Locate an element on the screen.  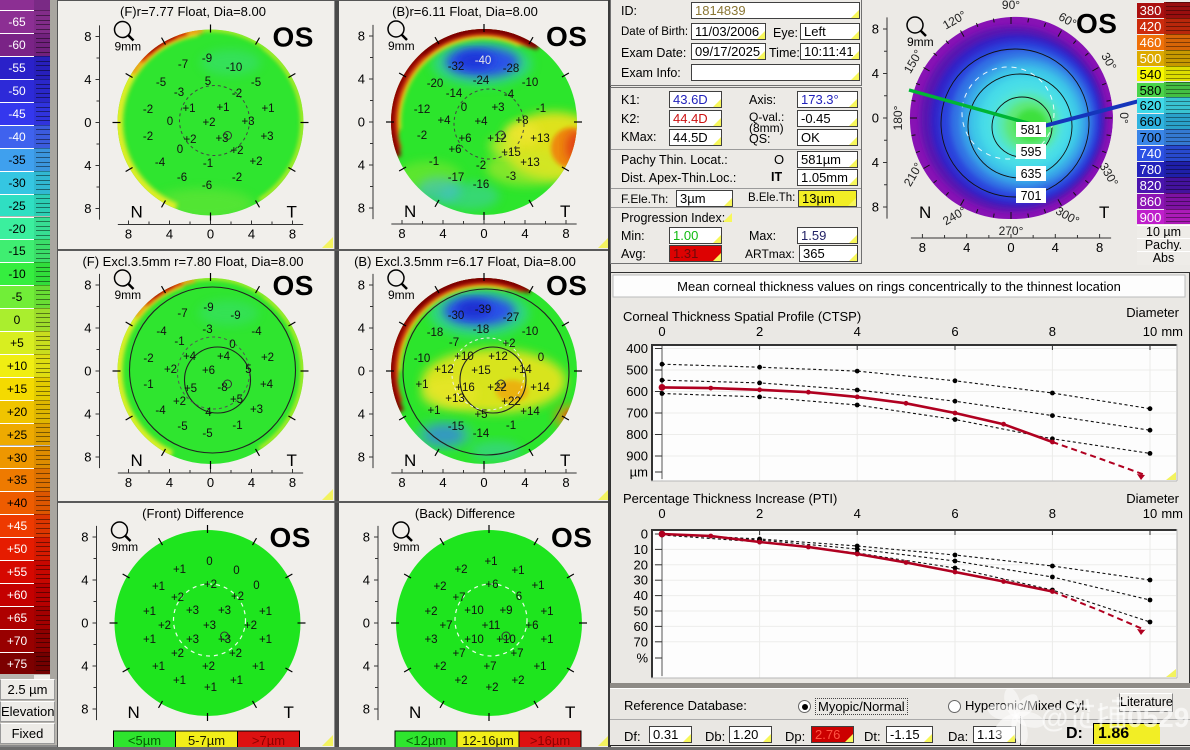
svg-text: -27 is located at coordinates (511, 318).